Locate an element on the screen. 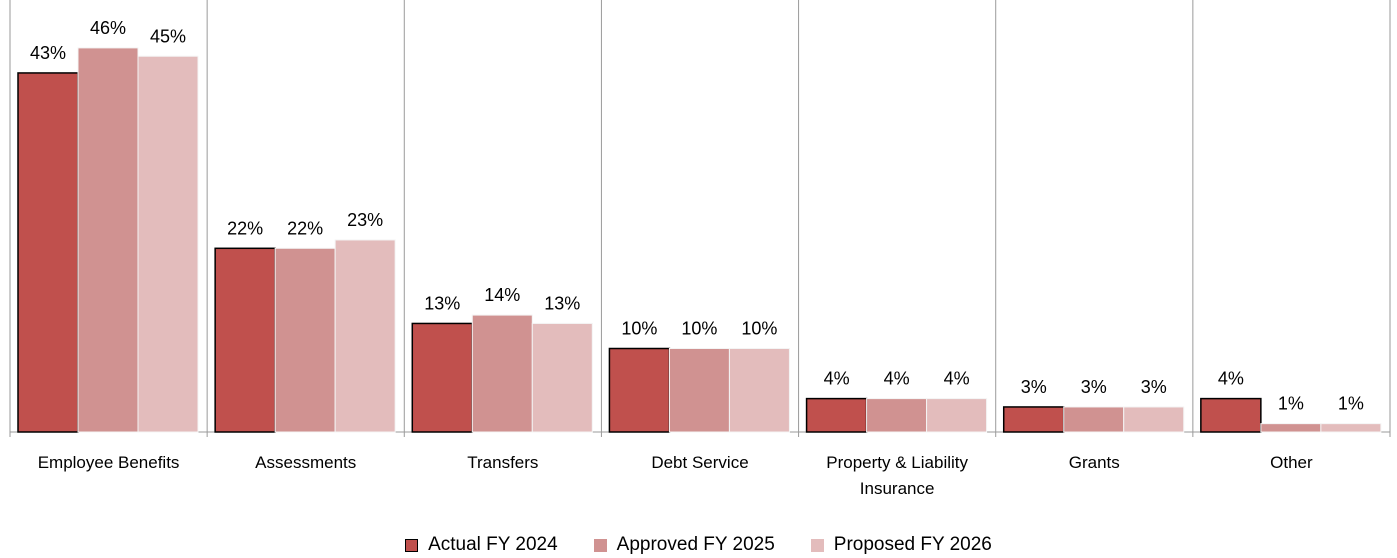  x-tick-label: Assessments is located at coordinates (306, 462).